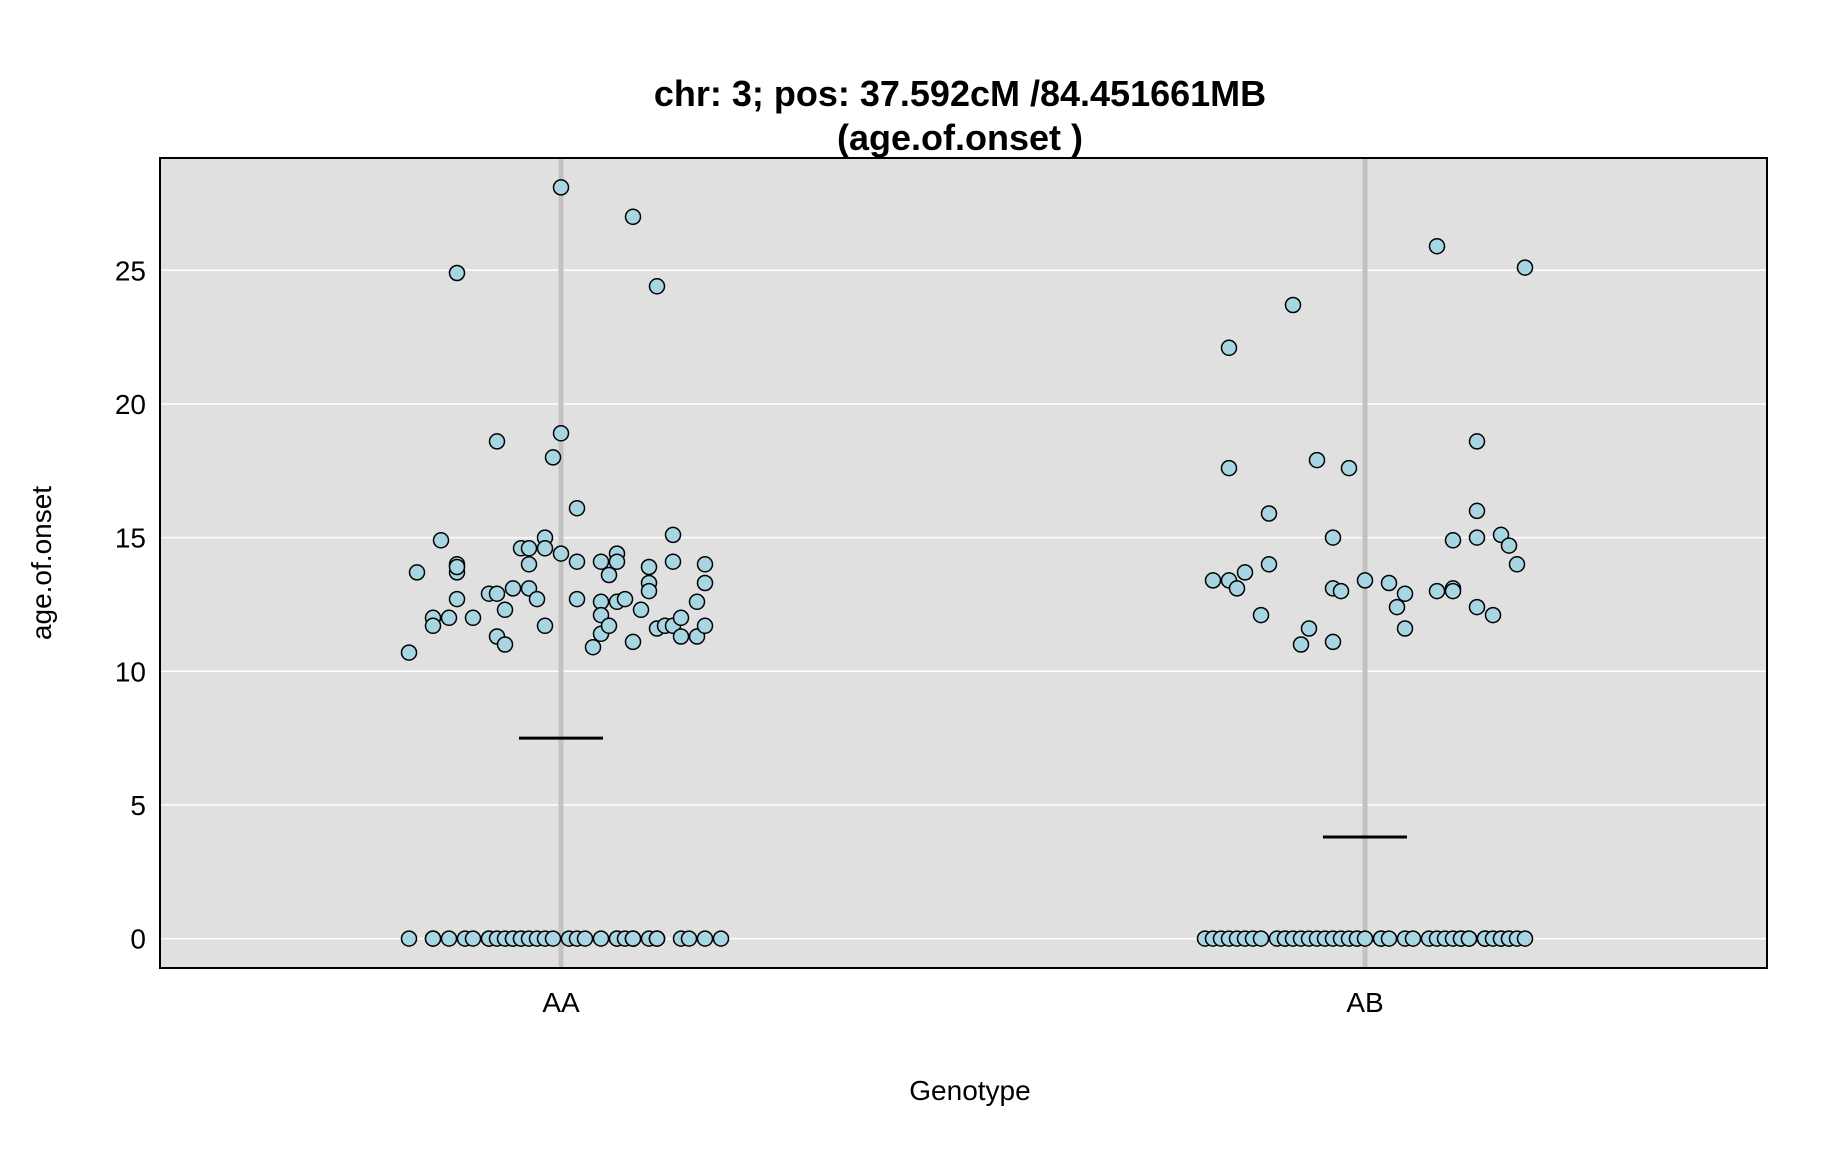  What do you see at coordinates (138, 939) in the screenshot?
I see `y-tick-label-0: 0` at bounding box center [138, 939].